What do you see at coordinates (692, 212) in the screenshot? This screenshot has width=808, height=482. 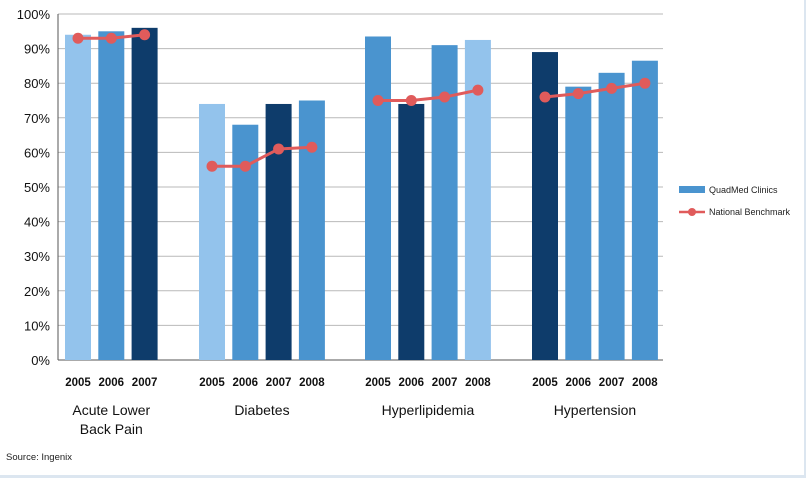 I see `legend-swatch-marker` at bounding box center [692, 212].